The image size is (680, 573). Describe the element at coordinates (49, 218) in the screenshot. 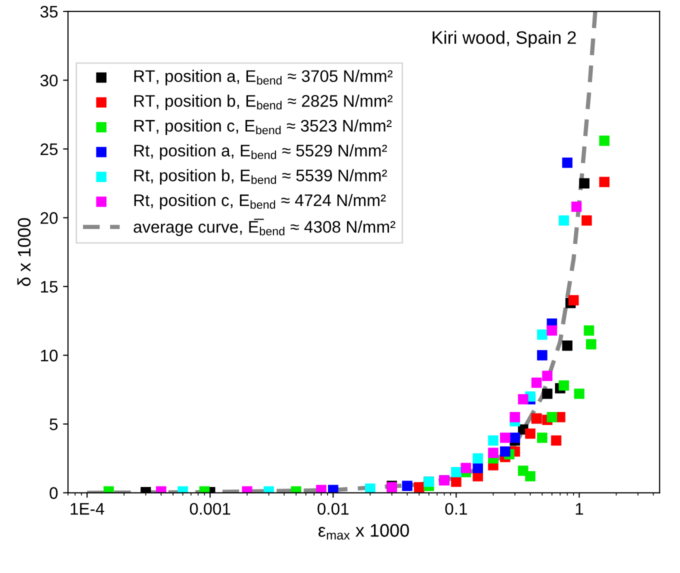

I see `y-tick-label: 20` at that location.